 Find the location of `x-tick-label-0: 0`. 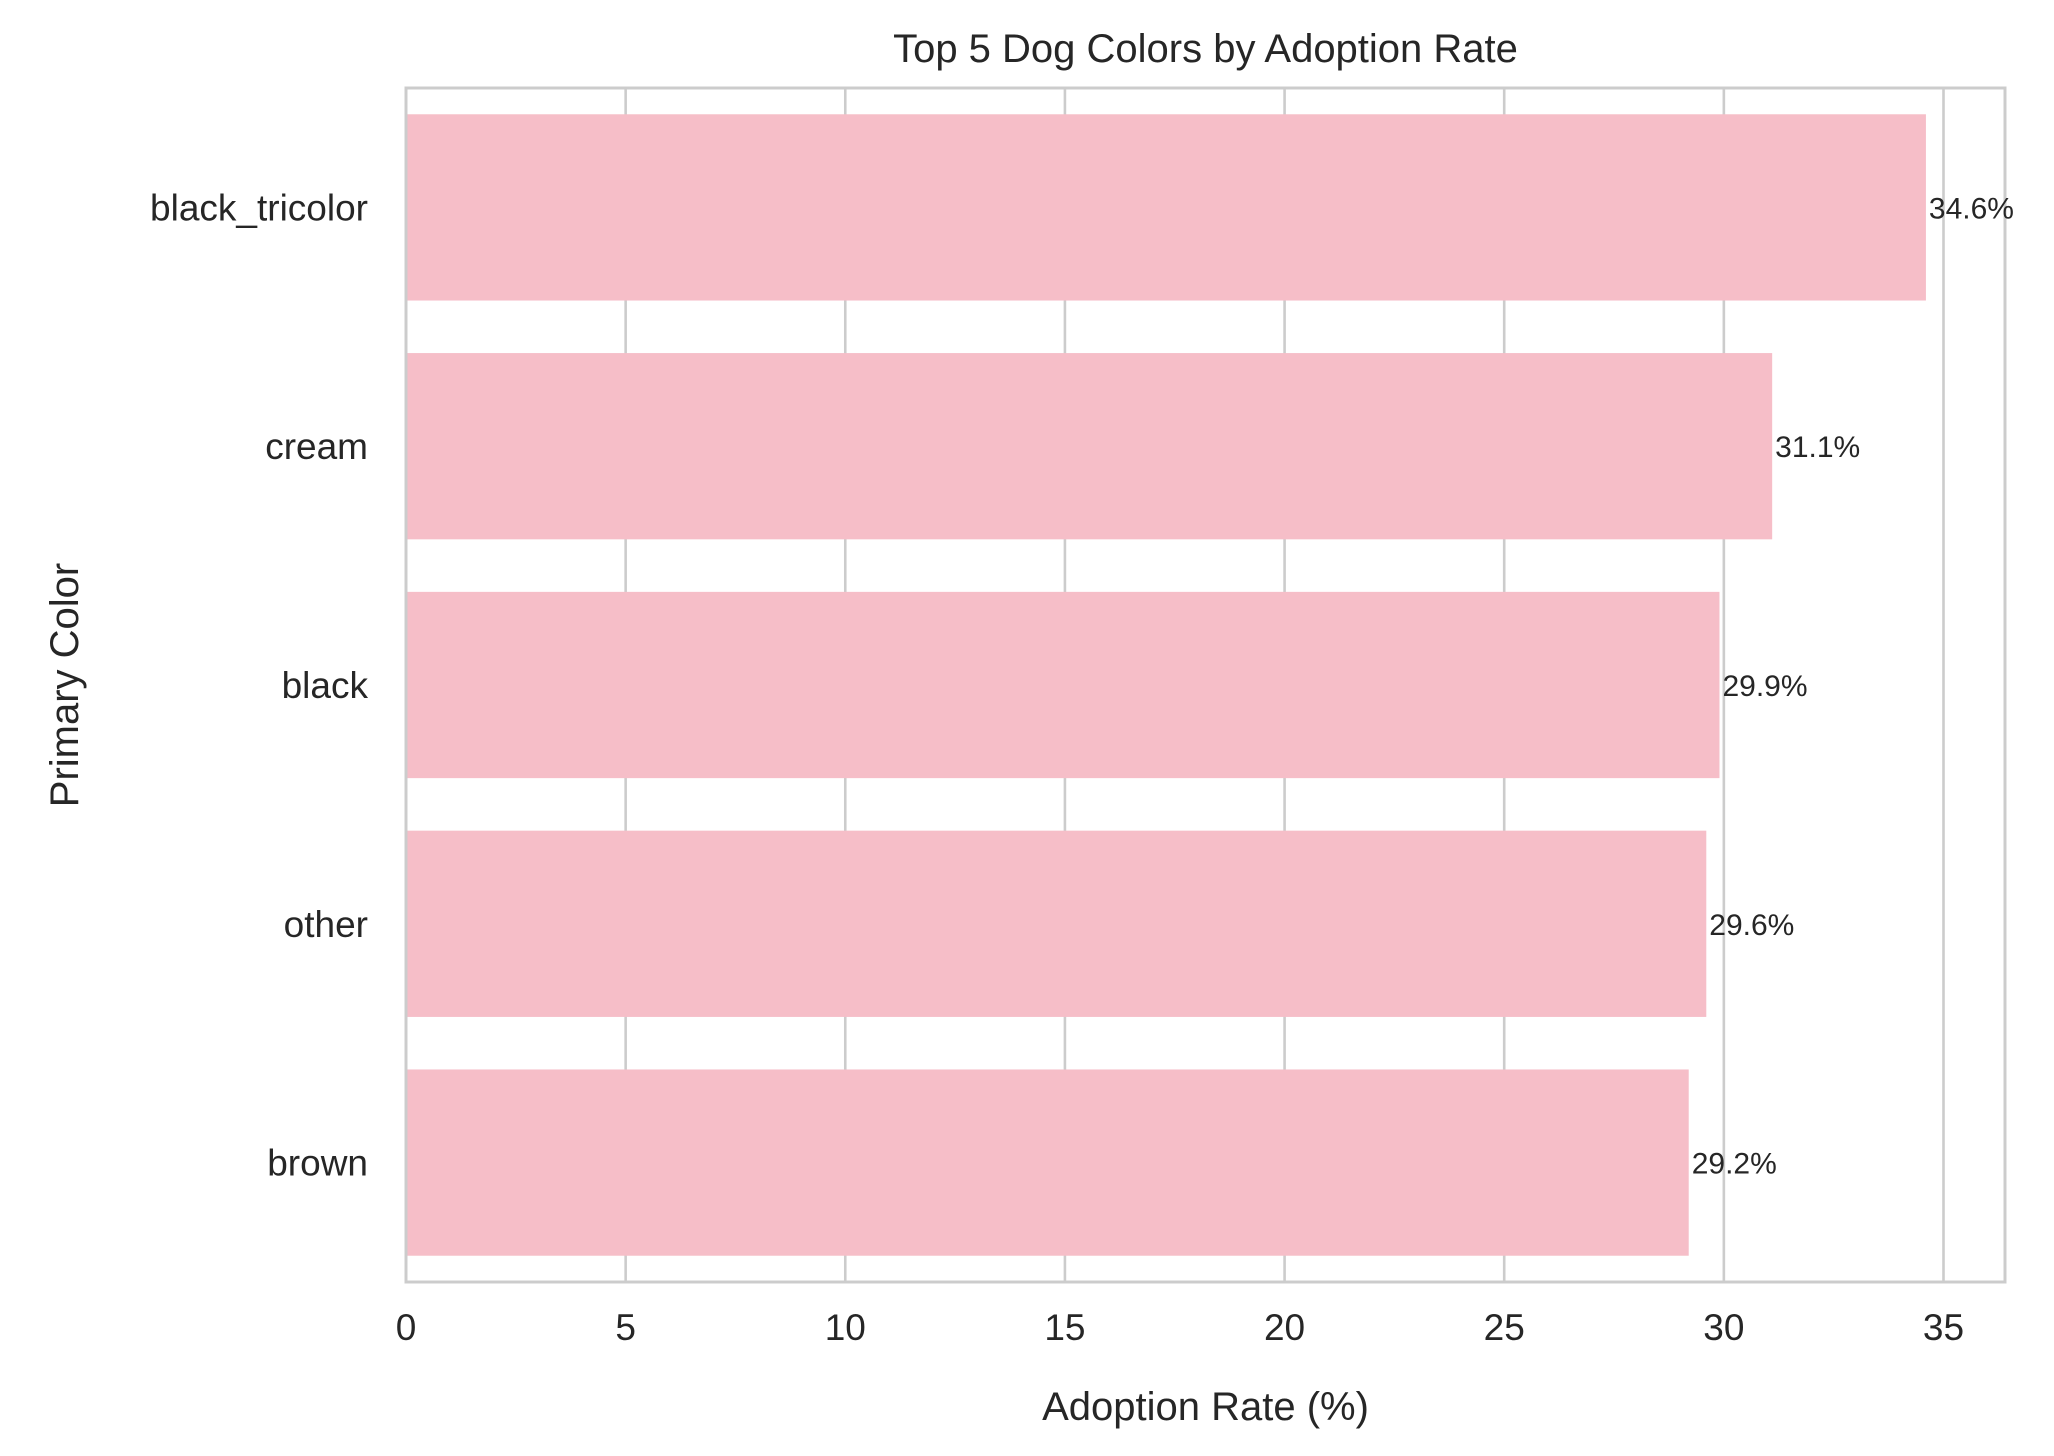

x-tick-label-0: 0 is located at coordinates (406, 1327).